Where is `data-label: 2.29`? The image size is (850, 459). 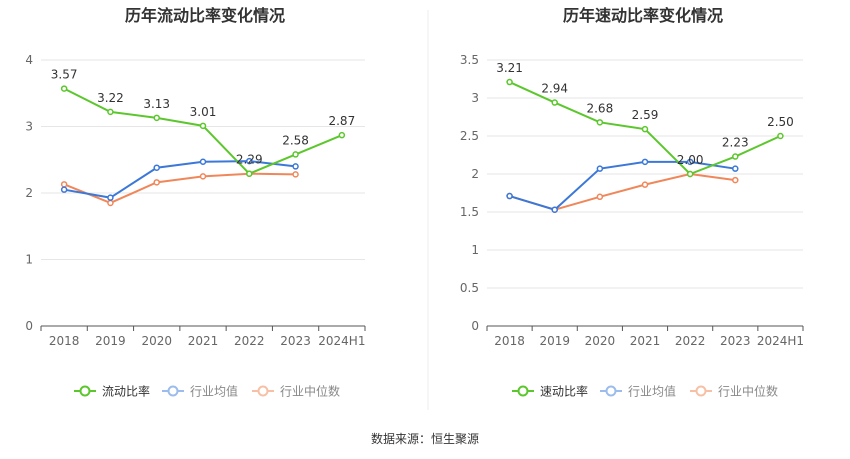 data-label: 2.29 is located at coordinates (249, 160).